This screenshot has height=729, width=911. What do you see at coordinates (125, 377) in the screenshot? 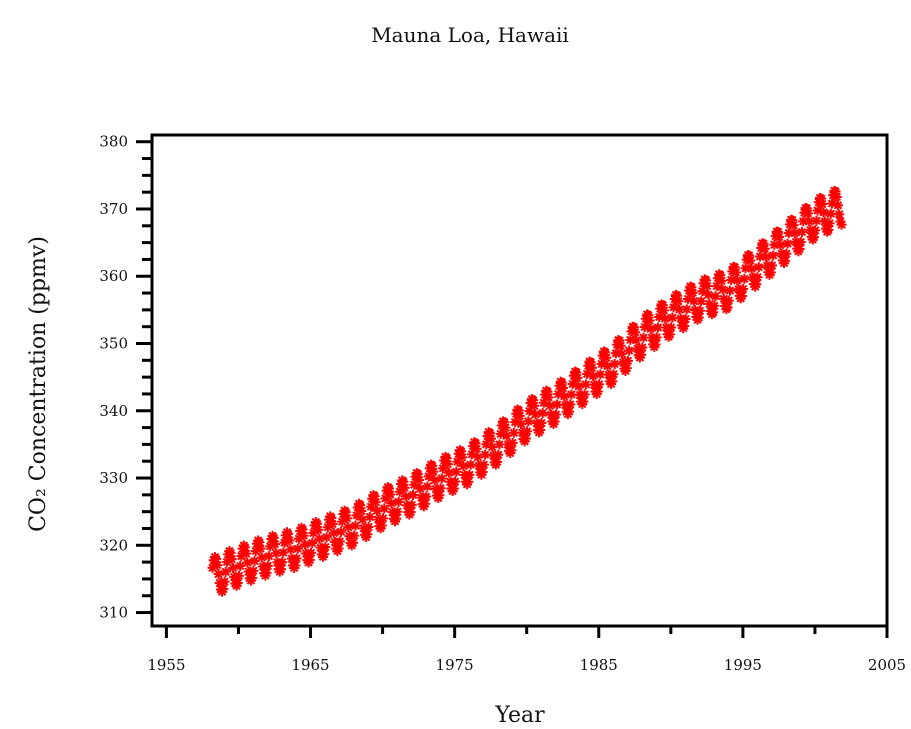
I see `y-axis-ticks: 310 320 330 340 350 360 370 380` at bounding box center [125, 377].